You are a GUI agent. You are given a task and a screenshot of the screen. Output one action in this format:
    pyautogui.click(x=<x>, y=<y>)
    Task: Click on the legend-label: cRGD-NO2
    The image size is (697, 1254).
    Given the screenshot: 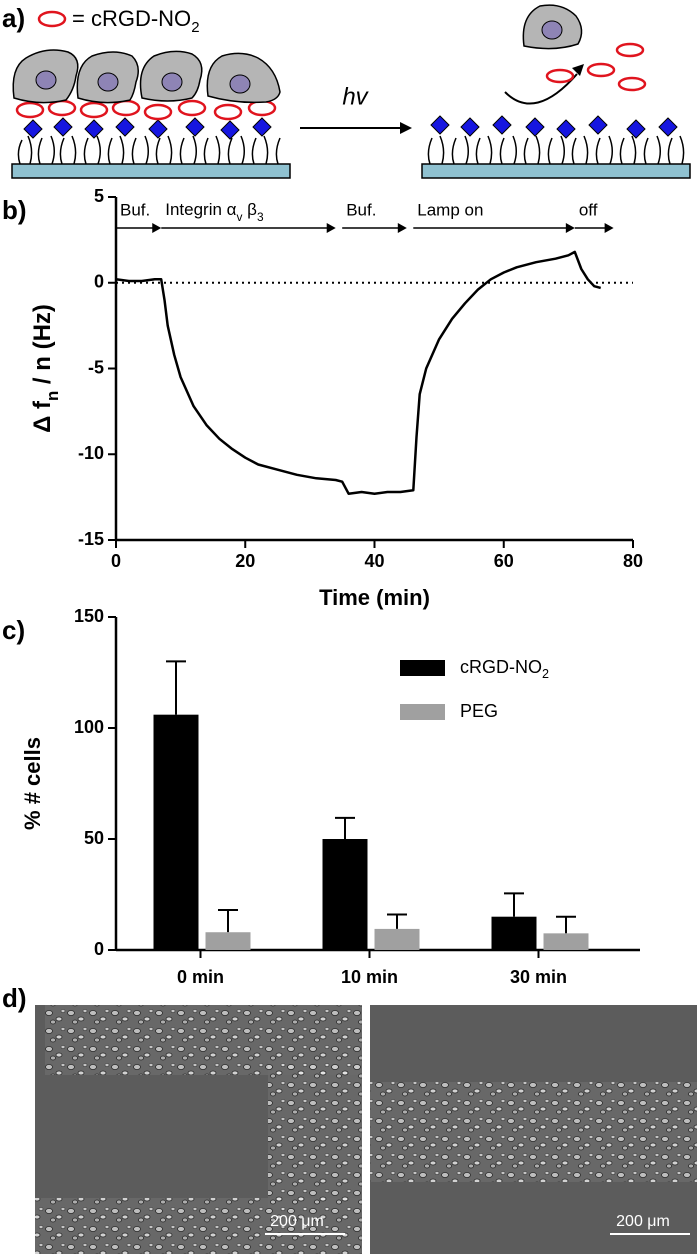 What is the action you would take?
    pyautogui.click(x=504, y=669)
    